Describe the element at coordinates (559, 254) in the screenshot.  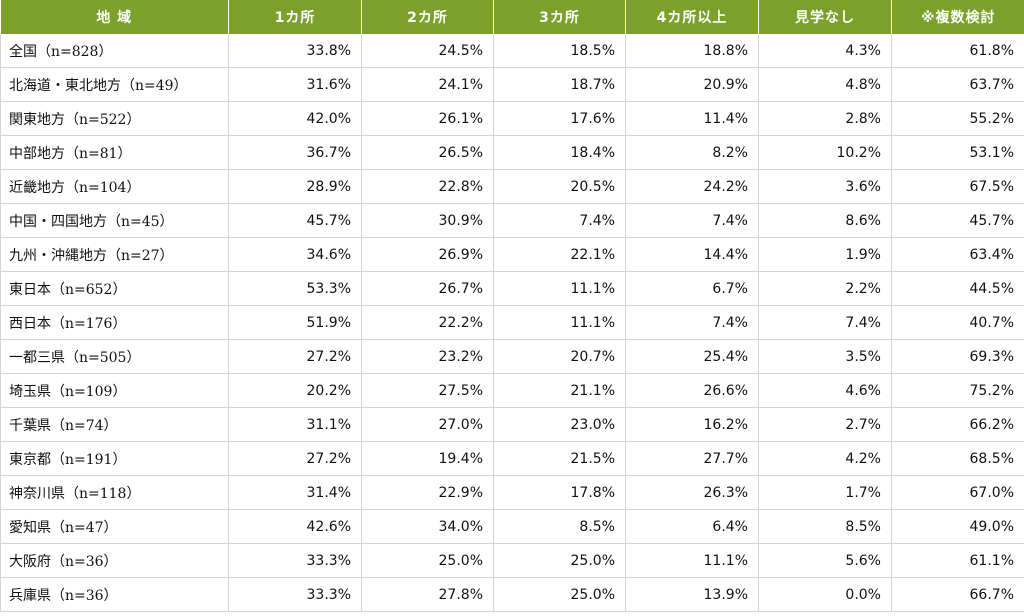
I see `percentage-cell: 22.1%` at that location.